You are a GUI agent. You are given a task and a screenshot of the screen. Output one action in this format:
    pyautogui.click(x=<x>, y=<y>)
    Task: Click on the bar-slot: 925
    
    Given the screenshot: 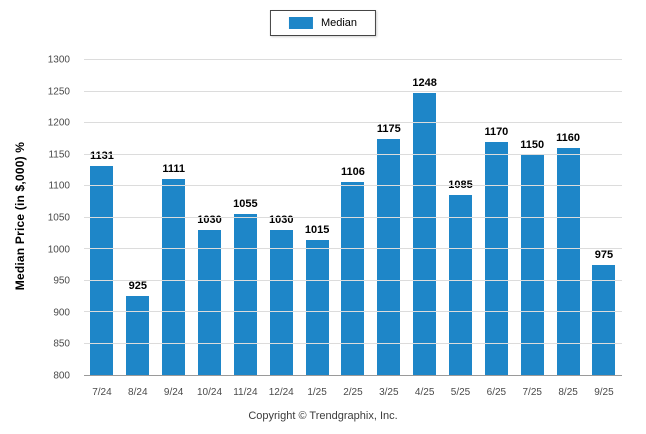 What is the action you would take?
    pyautogui.click(x=138, y=217)
    